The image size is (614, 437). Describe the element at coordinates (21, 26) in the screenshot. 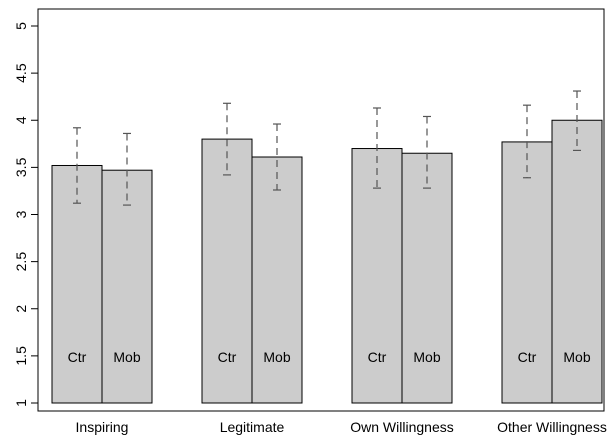

I see `y-tick-label: 5` at that location.